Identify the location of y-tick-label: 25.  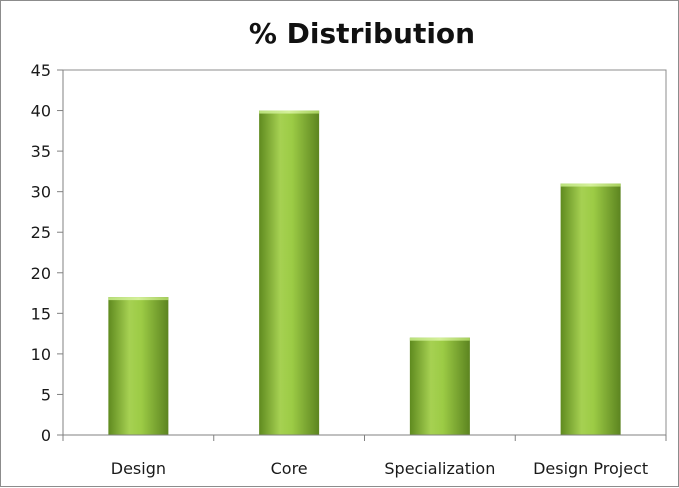
(41, 232).